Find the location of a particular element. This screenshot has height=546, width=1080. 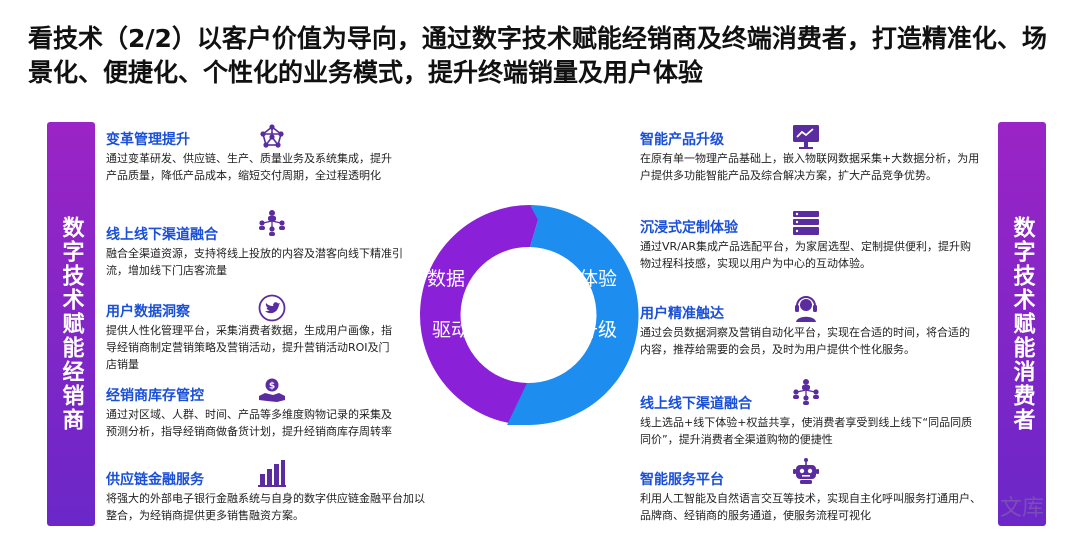

network-icon is located at coordinates (272, 136).